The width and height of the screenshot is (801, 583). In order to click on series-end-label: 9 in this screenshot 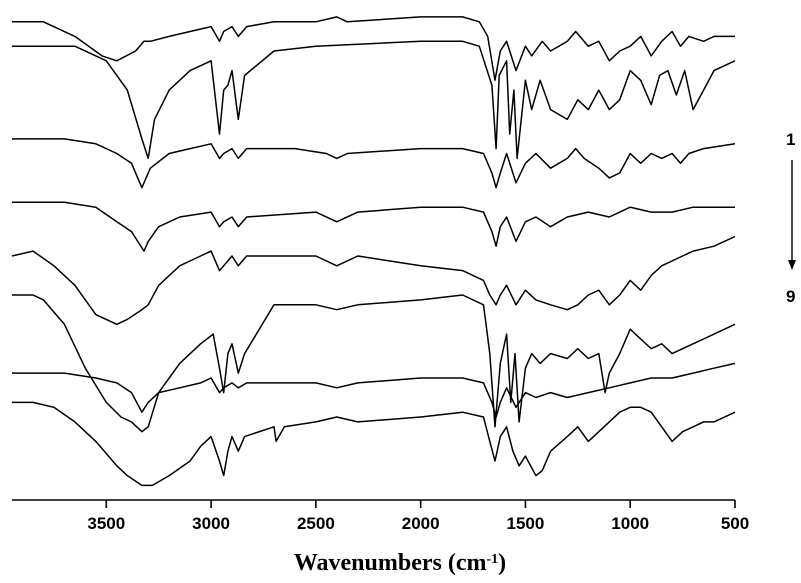, I will do `click(790, 296)`.